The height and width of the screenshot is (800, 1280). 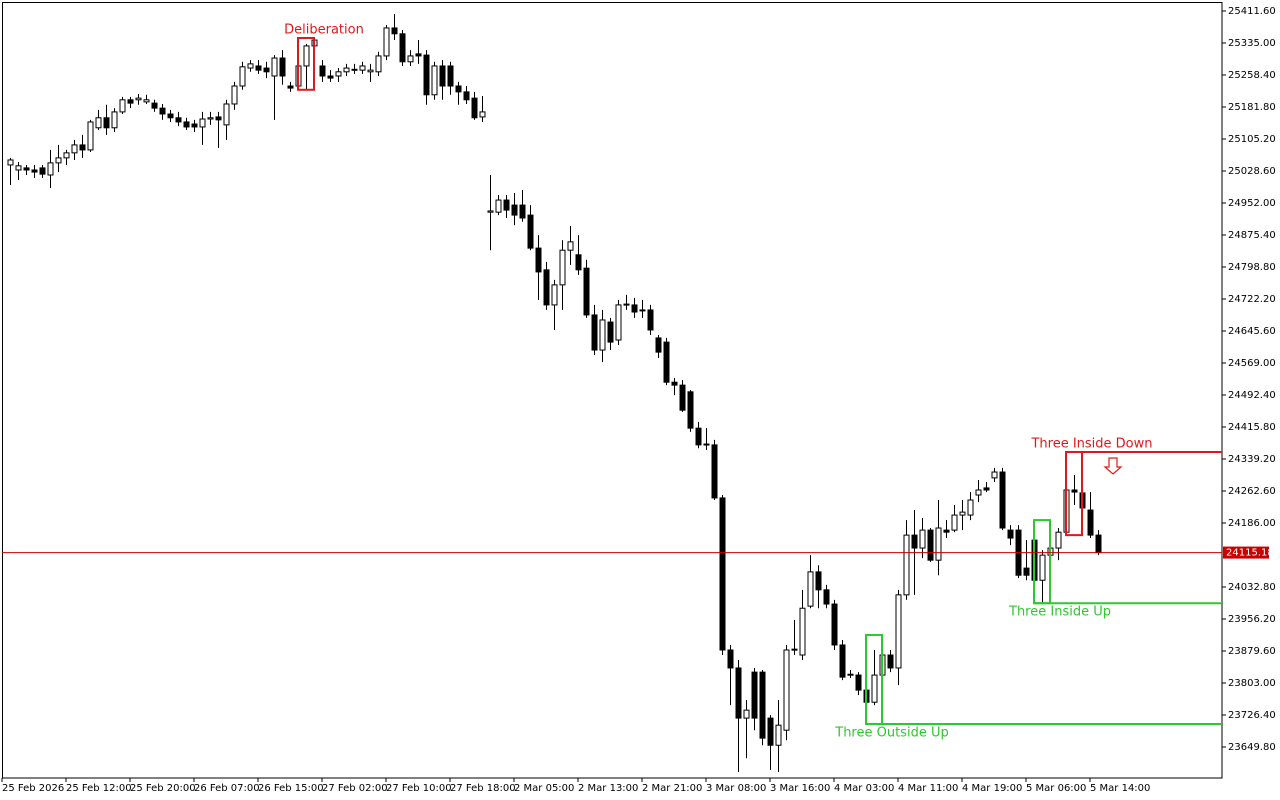 I want to click on y-tick-label: 24339.20, so click(x=1252, y=459).